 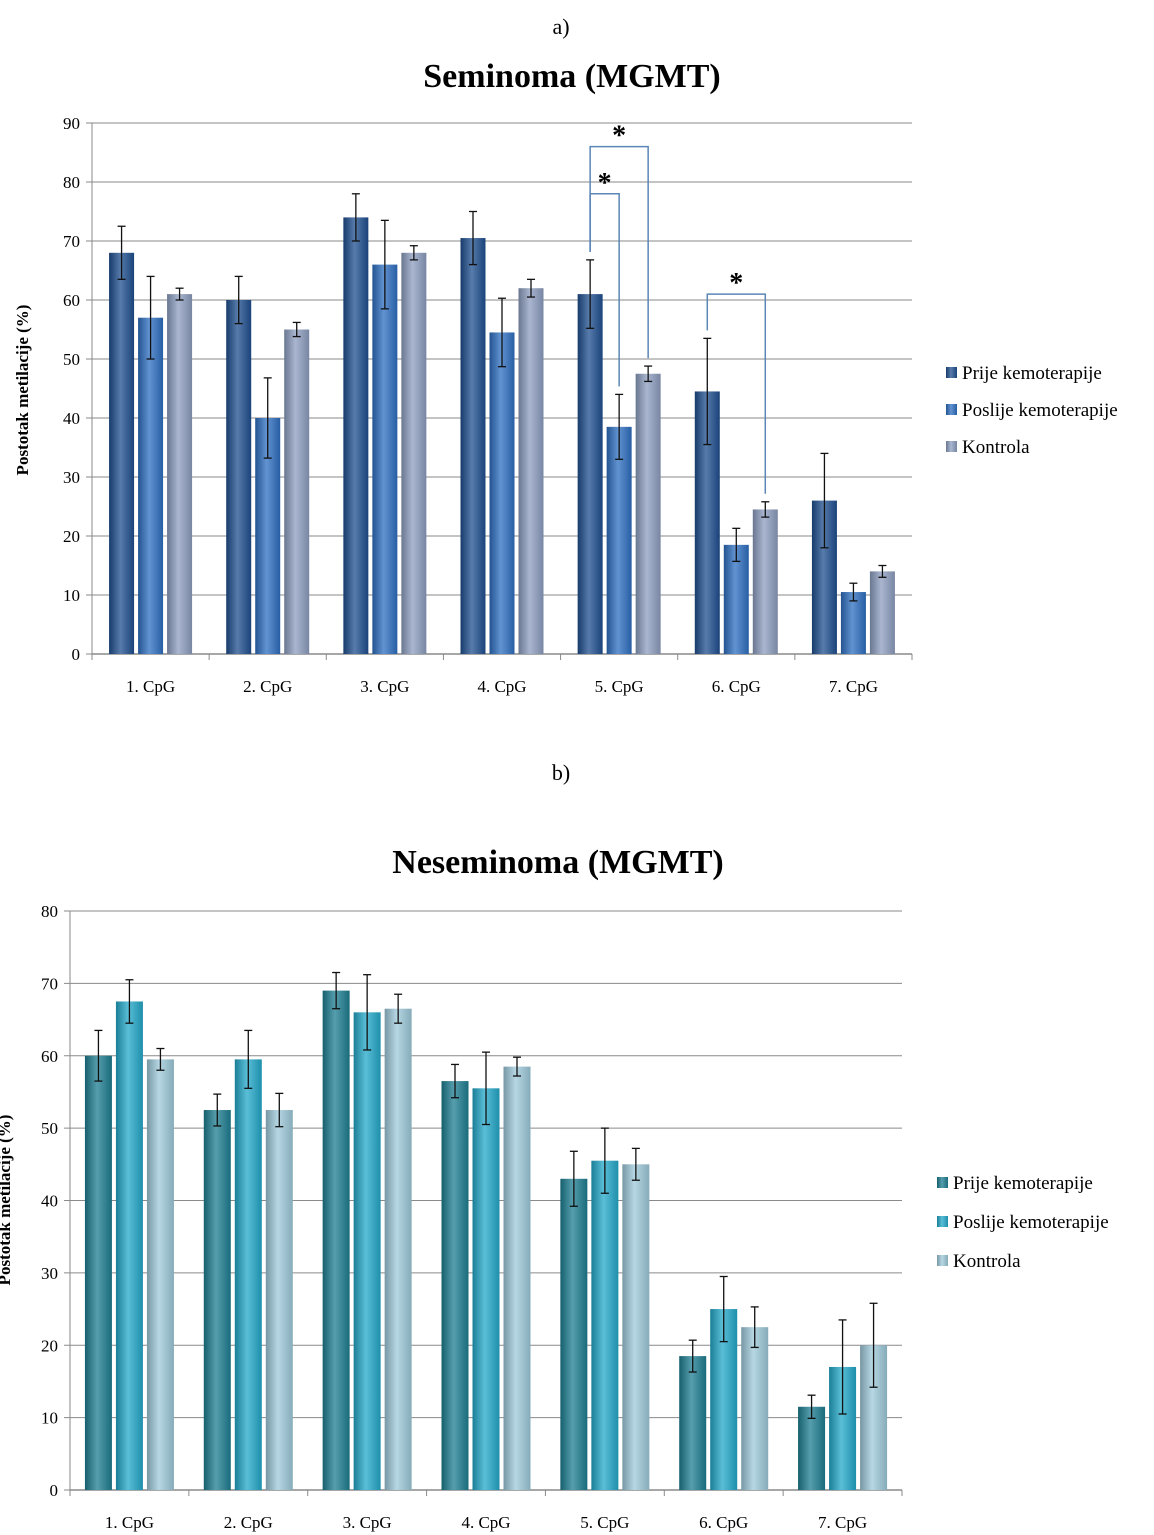 What do you see at coordinates (22, 390) in the screenshot?
I see `y-axis-label-a: Postotak metilacije (%)` at bounding box center [22, 390].